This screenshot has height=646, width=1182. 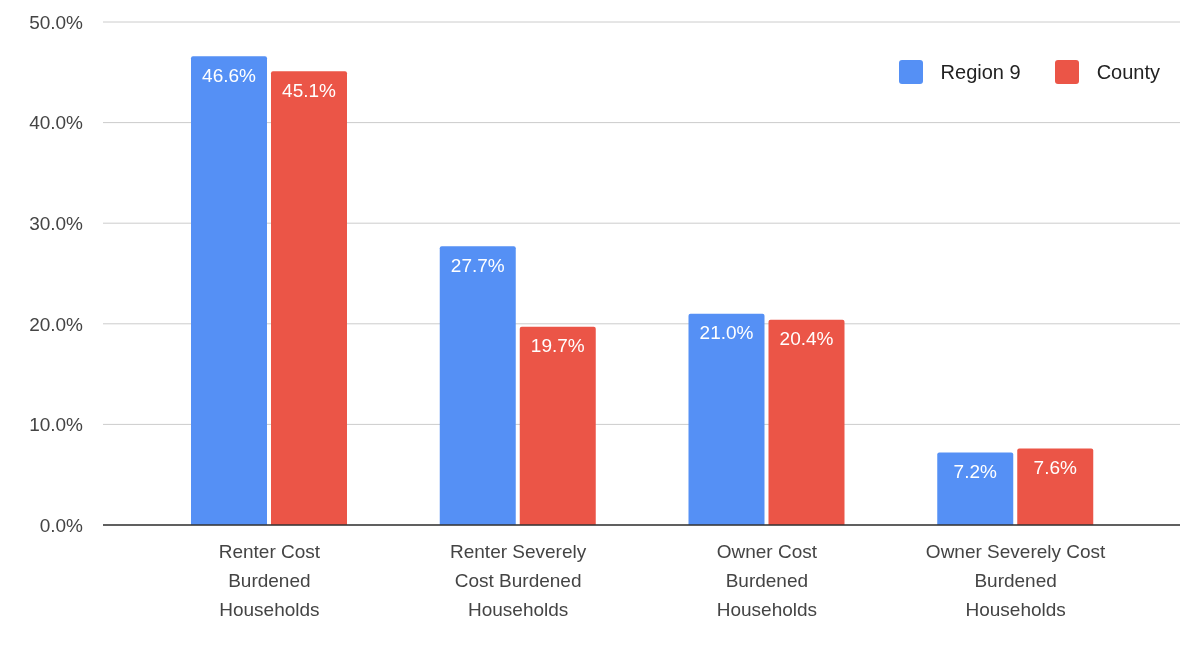 What do you see at coordinates (726, 333) in the screenshot?
I see `data-label: 21.0%` at bounding box center [726, 333].